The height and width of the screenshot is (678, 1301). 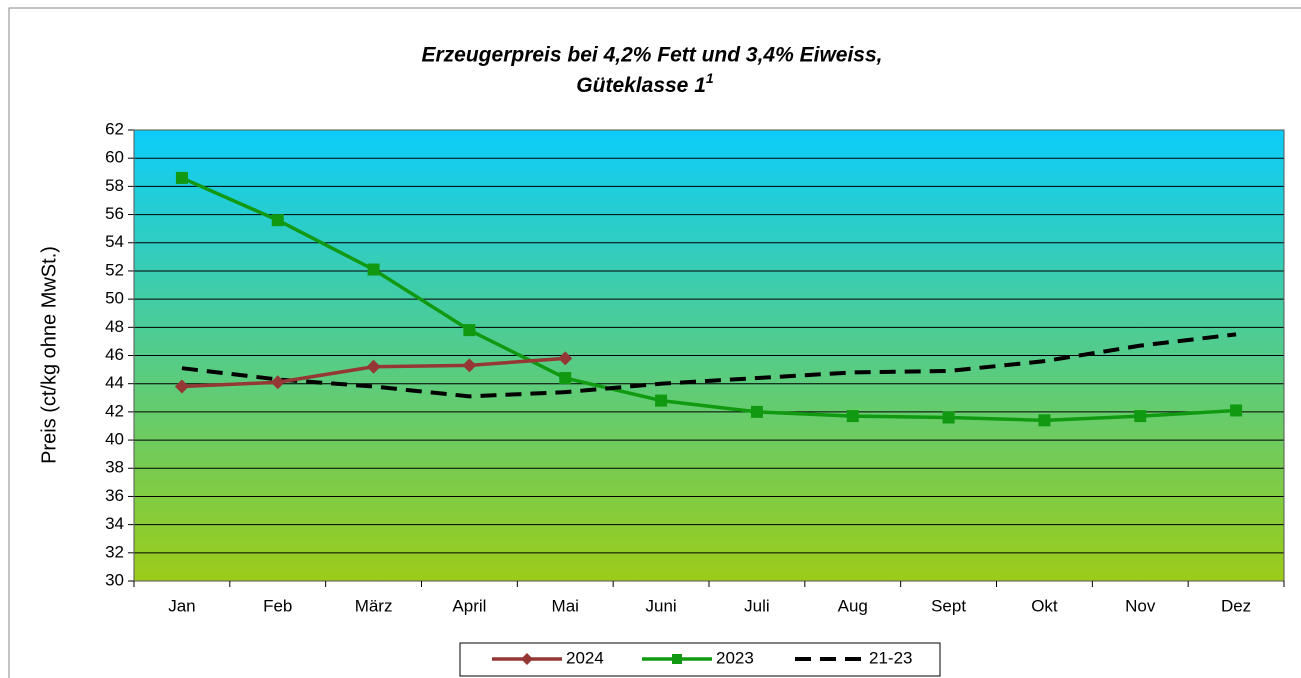 What do you see at coordinates (757, 605) in the screenshot?
I see `x-tick-label: Juli` at bounding box center [757, 605].